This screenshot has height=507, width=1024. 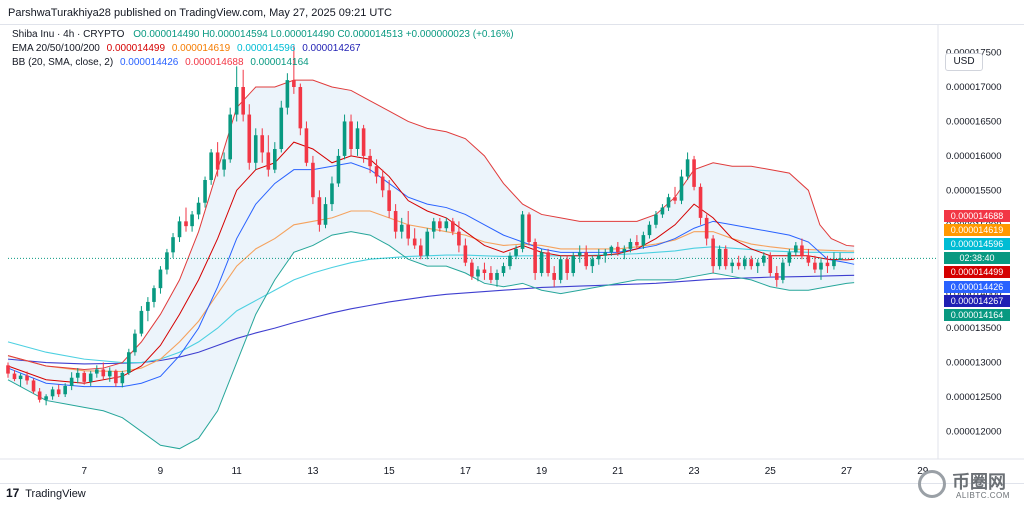 What do you see at coordinates (84, 471) in the screenshot?
I see `x-tick-label: 7` at bounding box center [84, 471].